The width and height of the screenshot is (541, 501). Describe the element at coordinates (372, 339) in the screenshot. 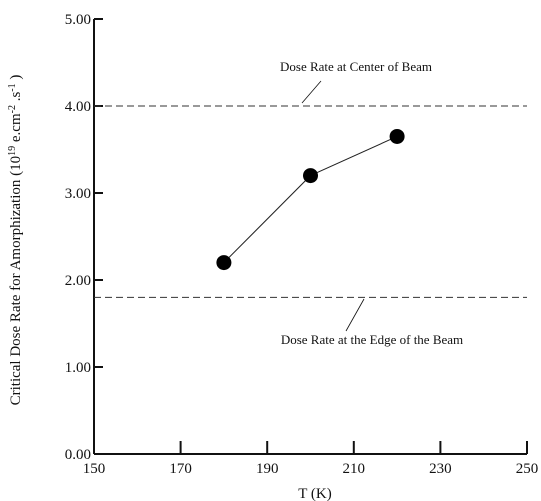

I see `refline-label-edge: Dose Rate at the Edge of the Beam` at that location.